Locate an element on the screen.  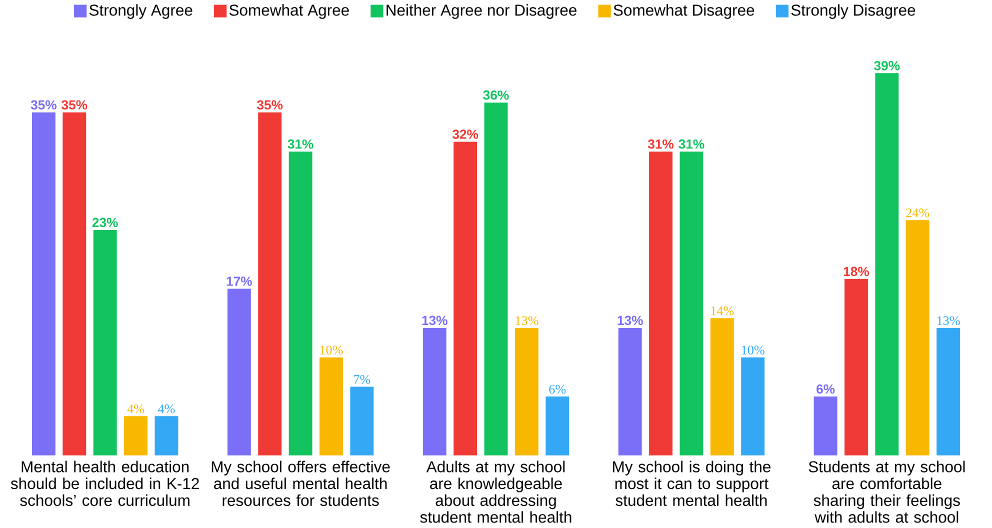
x-tick-label: My school is doing the most it can to support student mental health is located at coordinates (691, 483).